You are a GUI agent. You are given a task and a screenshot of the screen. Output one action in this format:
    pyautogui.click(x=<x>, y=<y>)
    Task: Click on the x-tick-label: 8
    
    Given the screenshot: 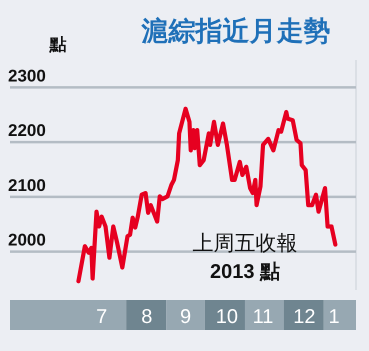 What is the action you would take?
    pyautogui.click(x=146, y=317)
    